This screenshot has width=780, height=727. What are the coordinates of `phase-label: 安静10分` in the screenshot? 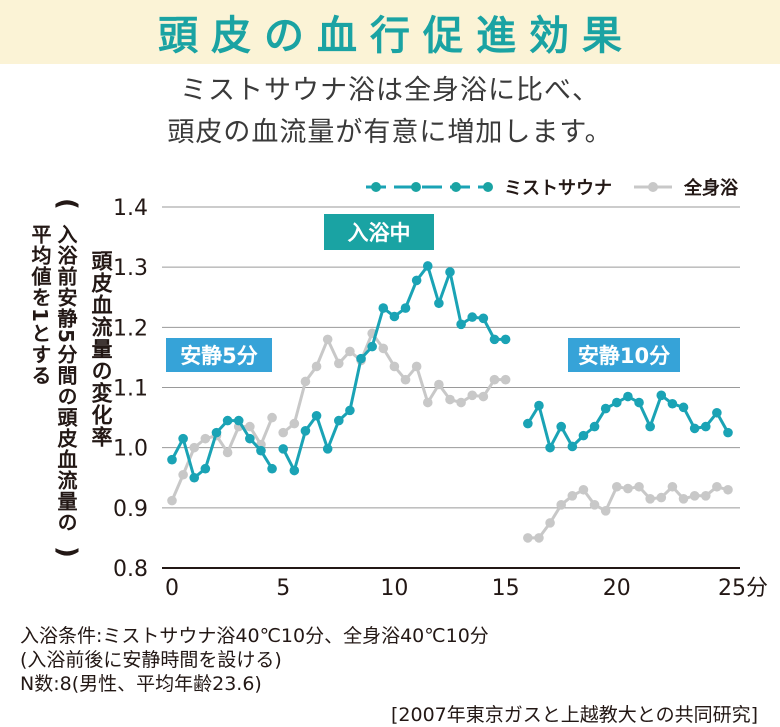 It's located at (624, 356).